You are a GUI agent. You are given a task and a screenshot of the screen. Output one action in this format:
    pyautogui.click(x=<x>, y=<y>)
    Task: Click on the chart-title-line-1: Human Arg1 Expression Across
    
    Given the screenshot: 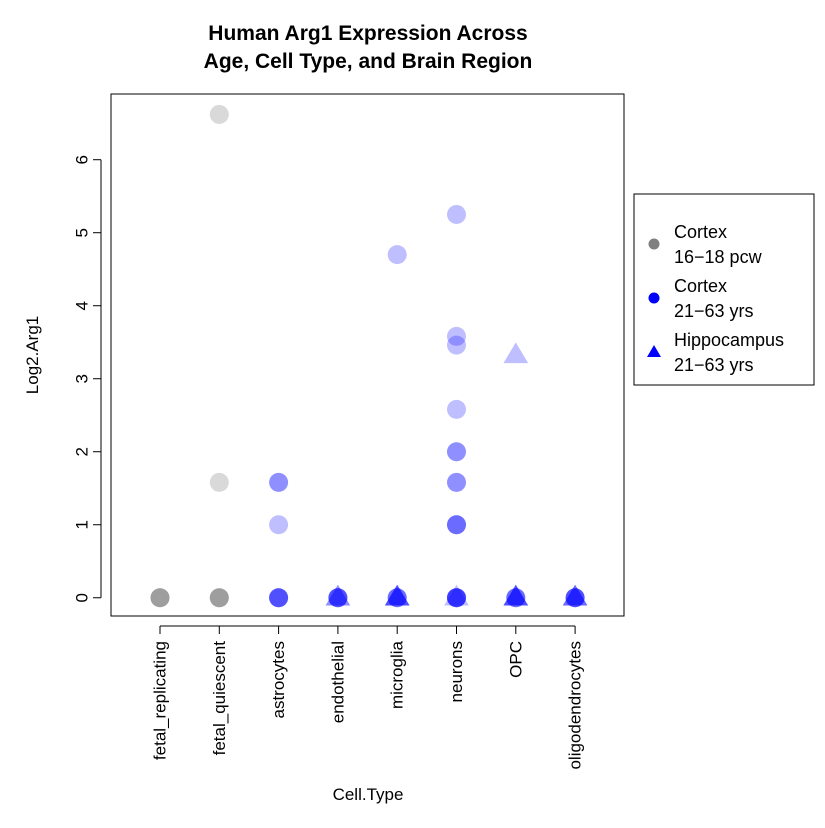 What is the action you would take?
    pyautogui.click(x=367, y=33)
    